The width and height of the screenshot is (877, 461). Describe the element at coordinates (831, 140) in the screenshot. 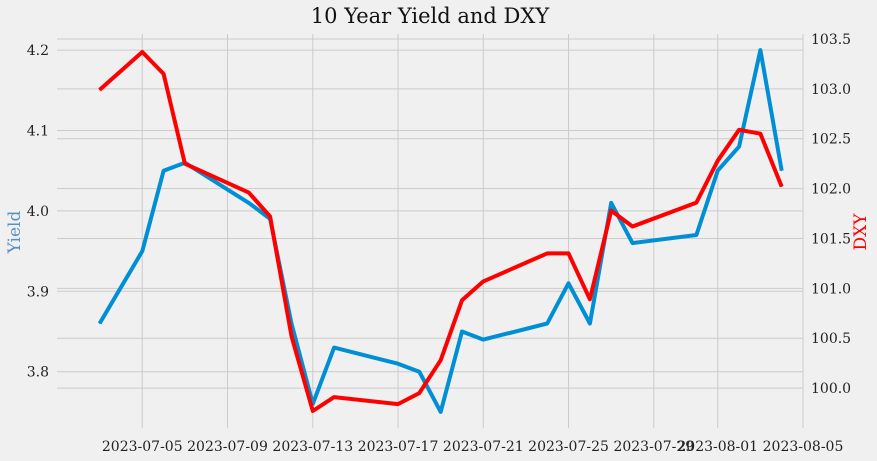

I see `y-tick-label-right: 102.5` at that location.